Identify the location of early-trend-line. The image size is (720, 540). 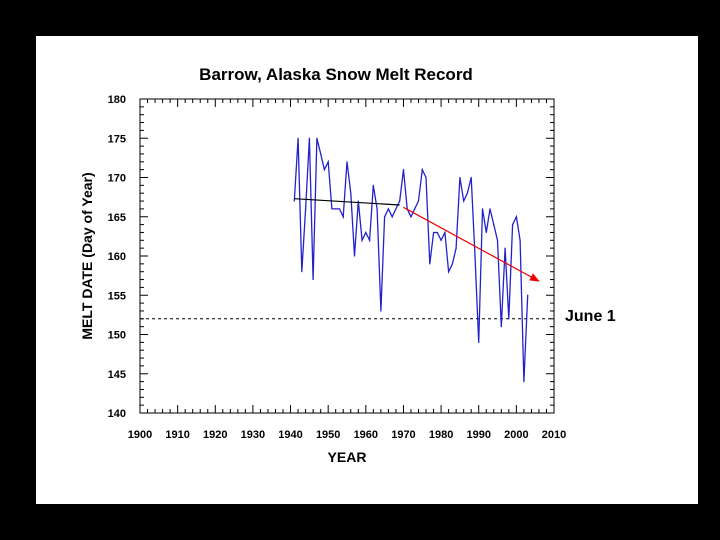
(347, 202).